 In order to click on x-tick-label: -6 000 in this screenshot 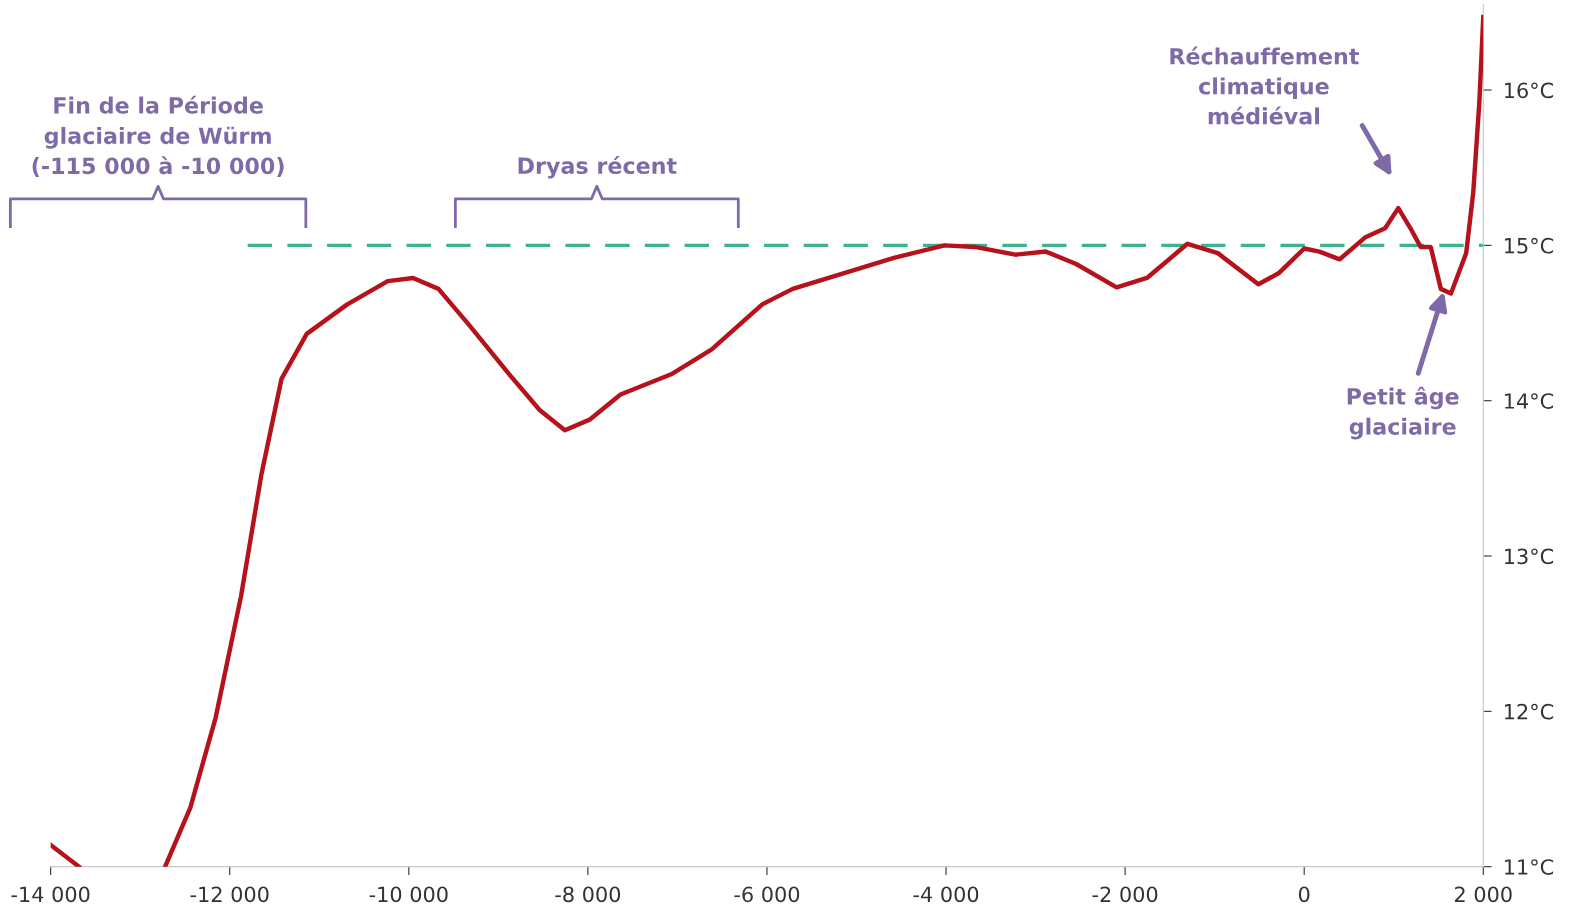, I will do `click(767, 894)`.